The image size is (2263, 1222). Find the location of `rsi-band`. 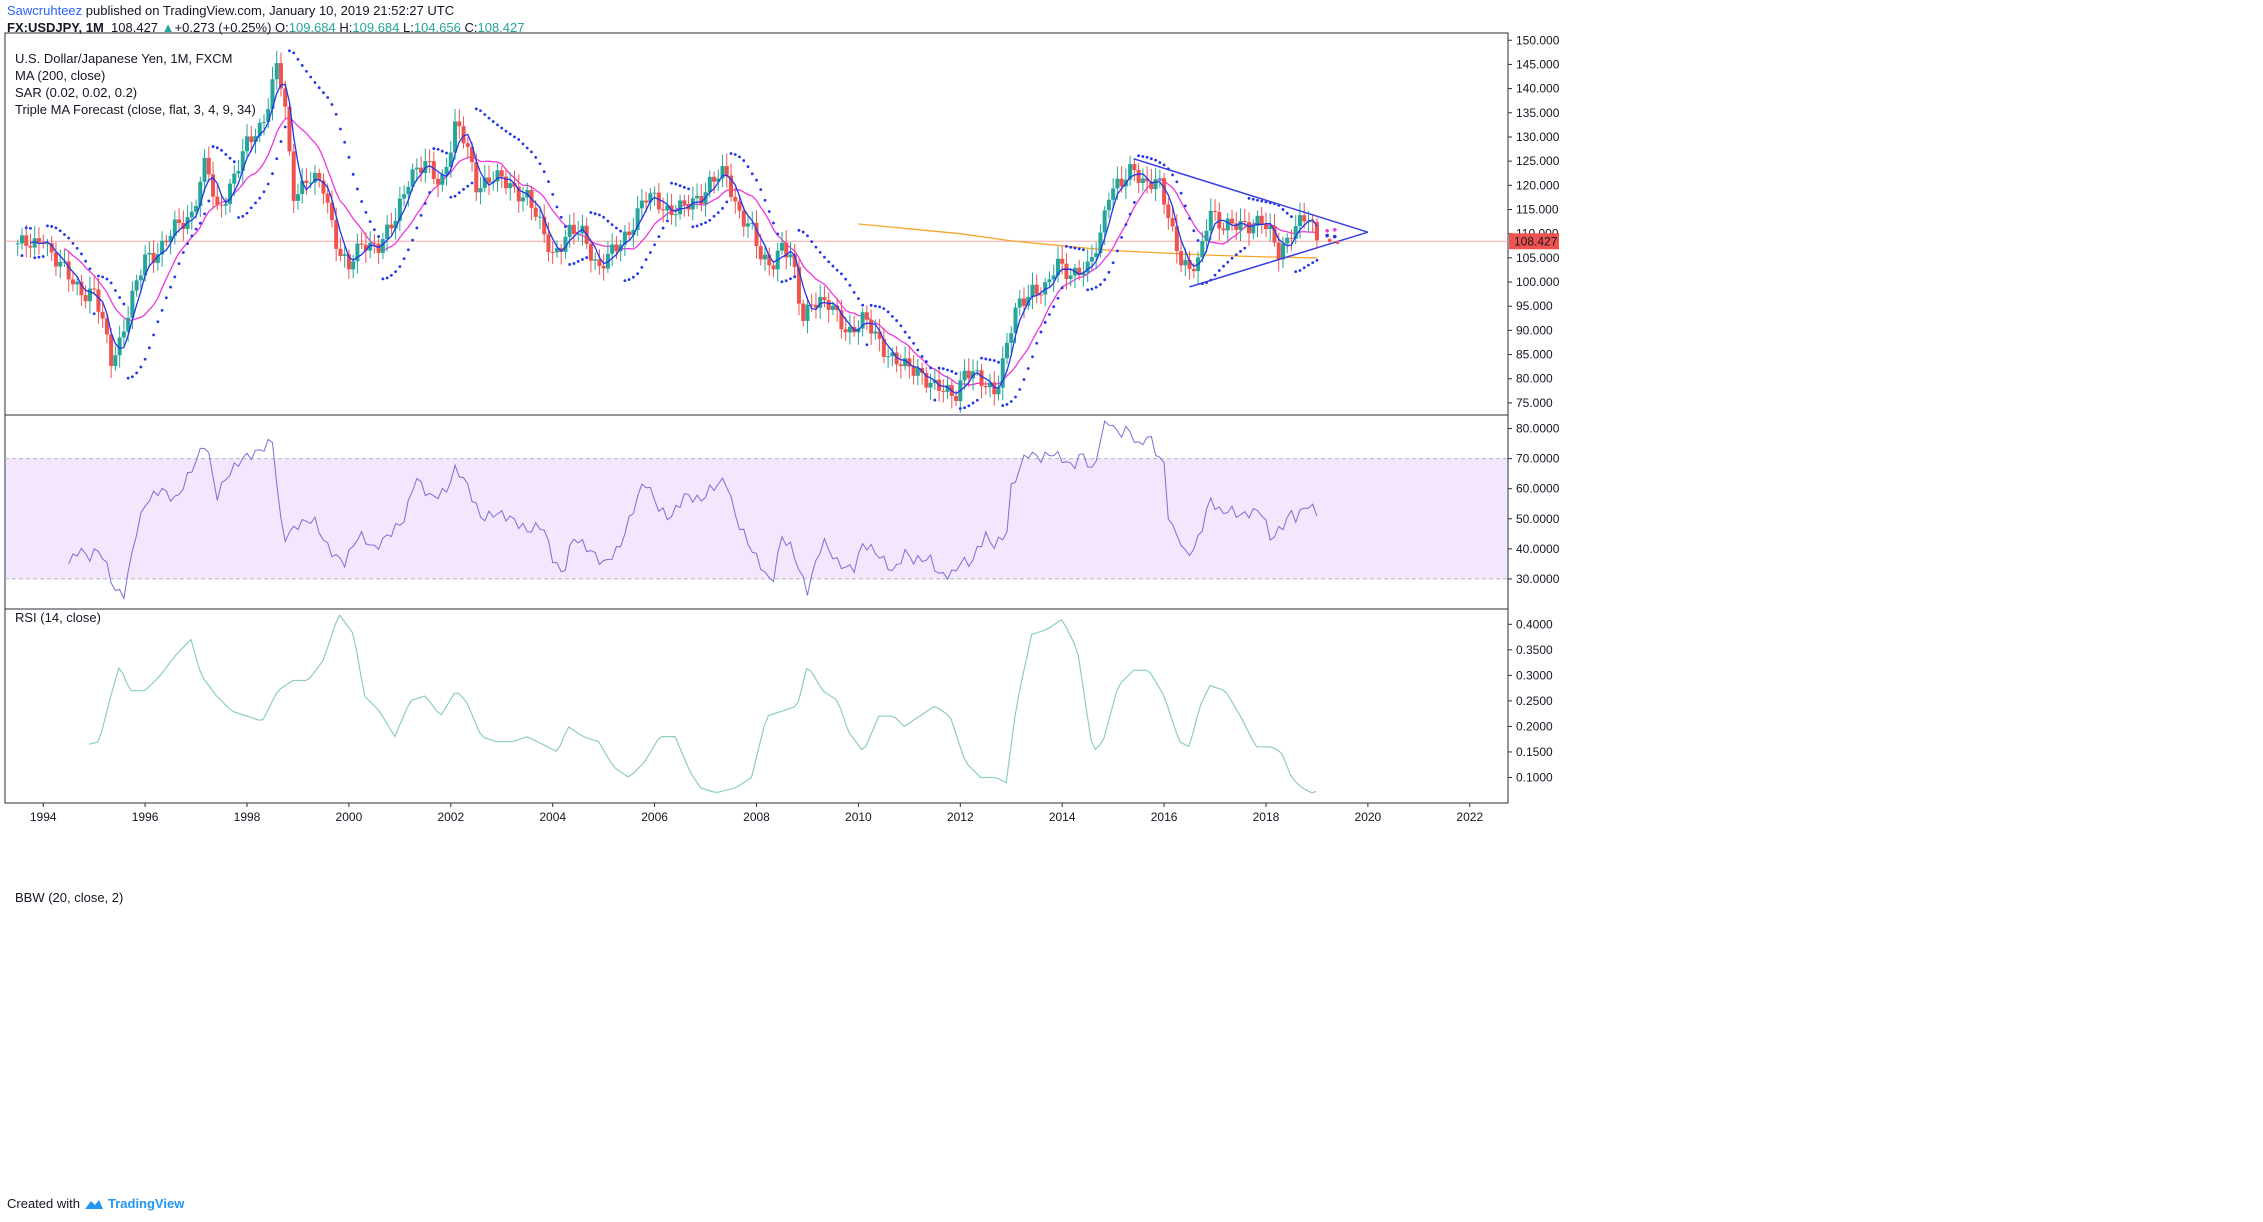

rsi-band is located at coordinates (756, 518).